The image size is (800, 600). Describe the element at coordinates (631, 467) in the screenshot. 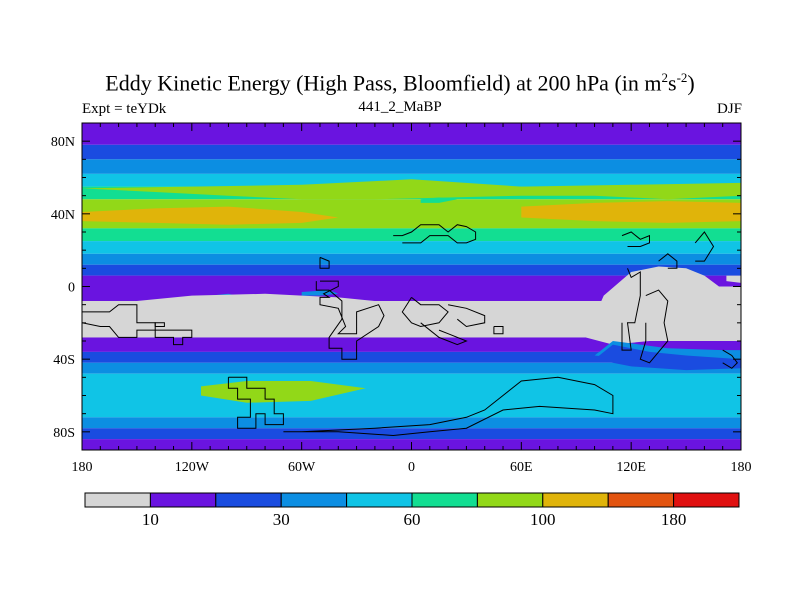

I see `x-tick-label: 120E` at that location.